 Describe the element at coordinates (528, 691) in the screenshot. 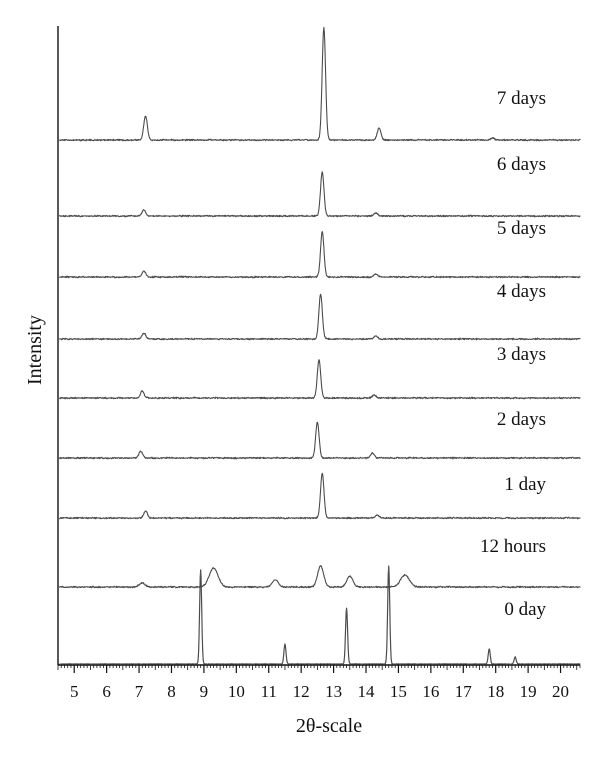

I see `x-tick-label: 19` at that location.